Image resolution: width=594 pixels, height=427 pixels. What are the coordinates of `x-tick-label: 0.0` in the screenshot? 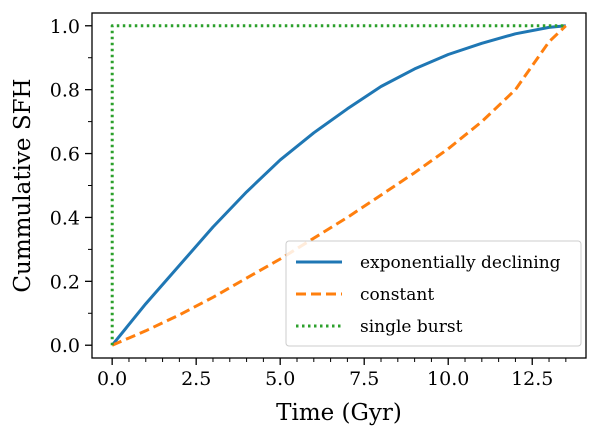 It's located at (112, 379).